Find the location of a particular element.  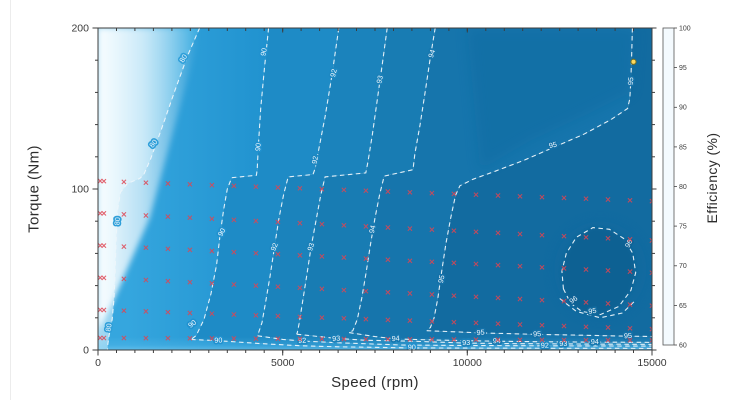

svg-text: 200 is located at coordinates (80, 29).